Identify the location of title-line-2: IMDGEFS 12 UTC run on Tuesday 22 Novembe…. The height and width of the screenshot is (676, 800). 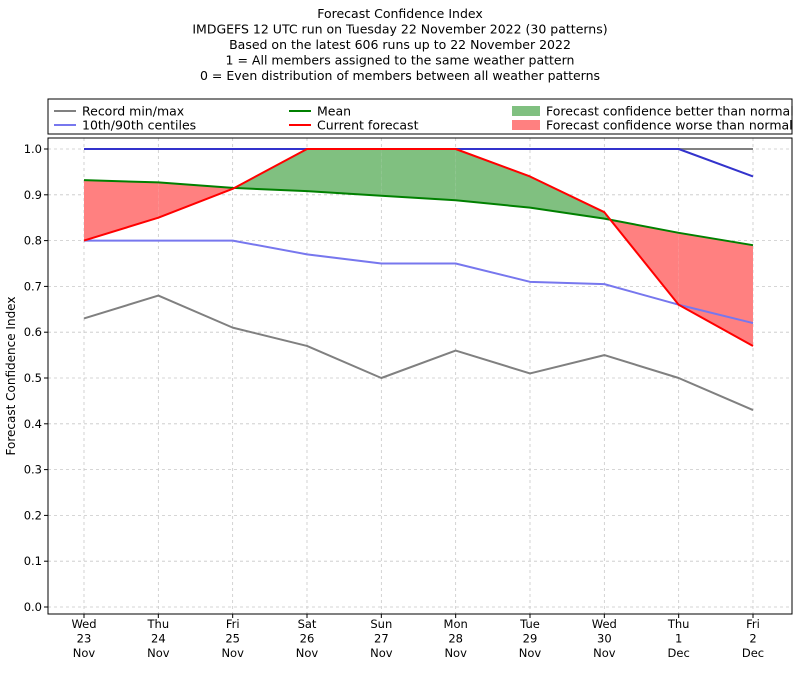
(399, 29).